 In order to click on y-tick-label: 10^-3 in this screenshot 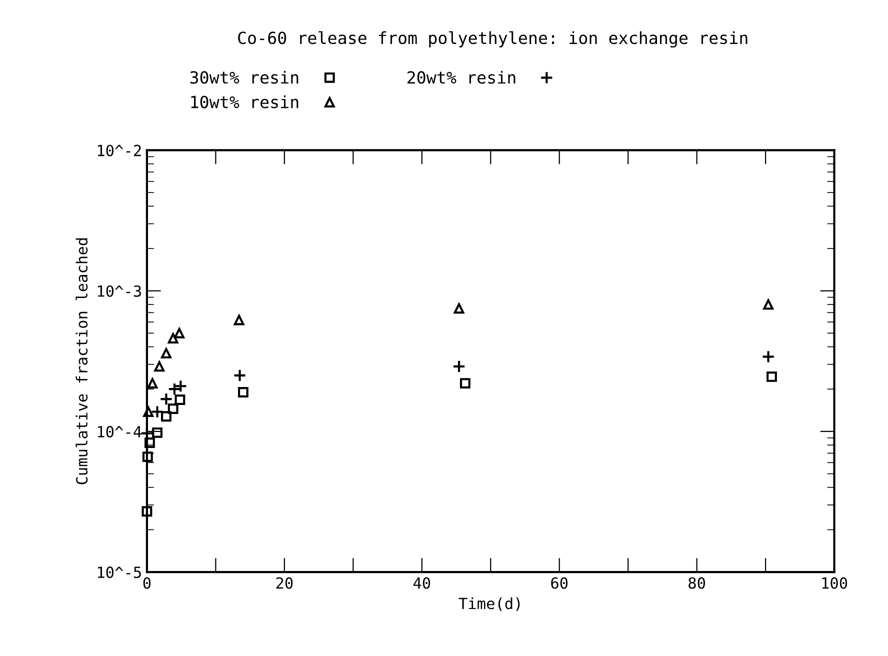, I will do `click(119, 291)`.